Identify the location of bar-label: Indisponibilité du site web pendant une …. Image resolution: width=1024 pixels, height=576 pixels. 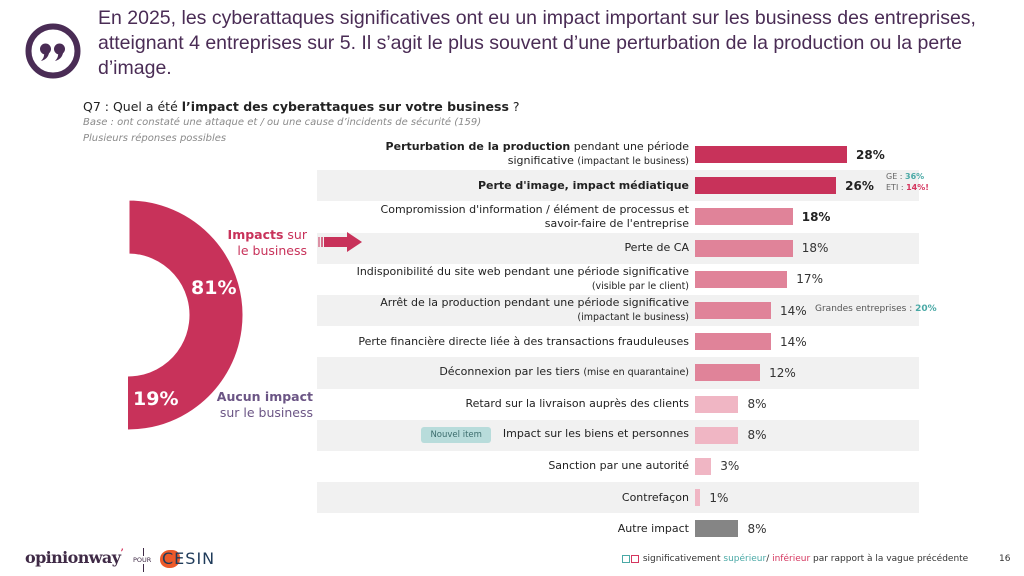
(523, 279).